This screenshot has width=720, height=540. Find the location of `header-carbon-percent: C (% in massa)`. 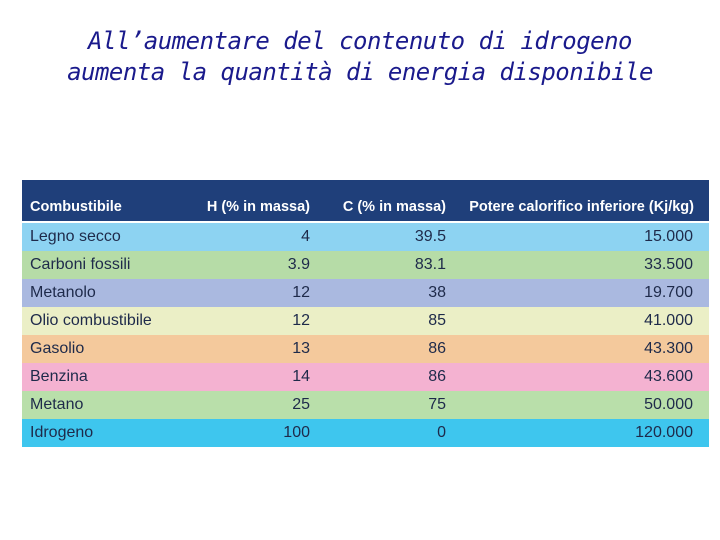

header-carbon-percent: C (% in massa) is located at coordinates (394, 207).